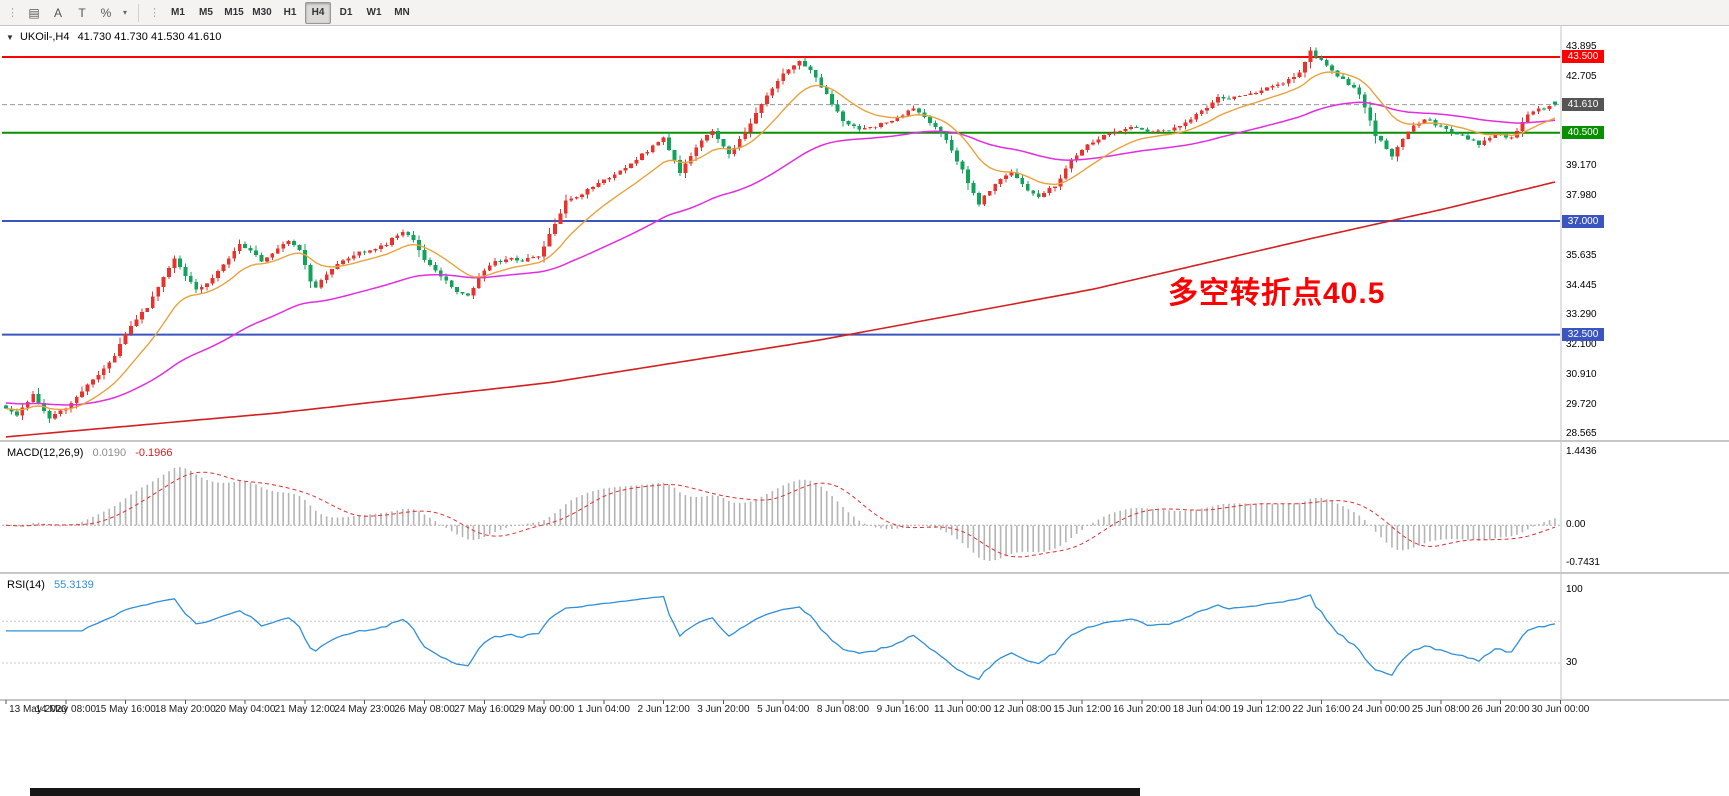 This screenshot has width=1729, height=796. I want to click on timeframe-button-m5: M5, so click(206, 12).